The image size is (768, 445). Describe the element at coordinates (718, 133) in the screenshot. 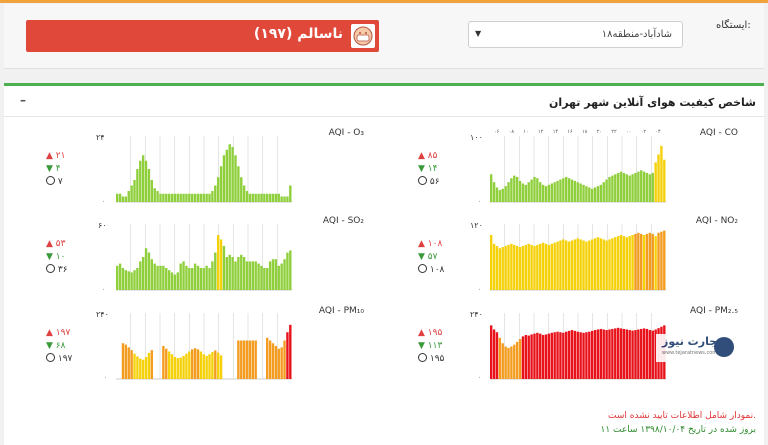

I see `chart-title-co: AQI - CO` at that location.